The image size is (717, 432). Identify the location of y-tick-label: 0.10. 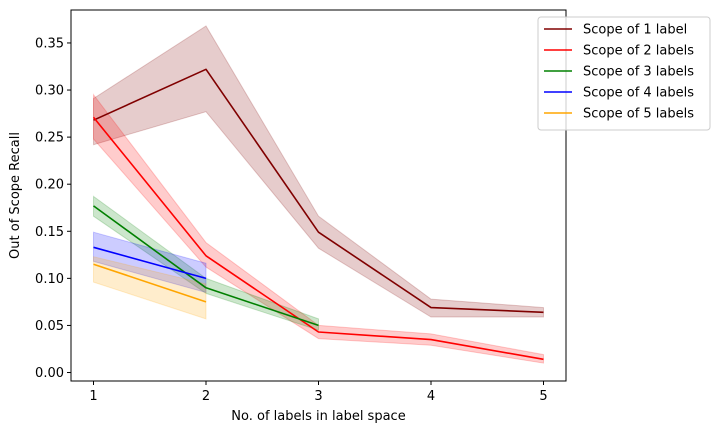
(49, 279).